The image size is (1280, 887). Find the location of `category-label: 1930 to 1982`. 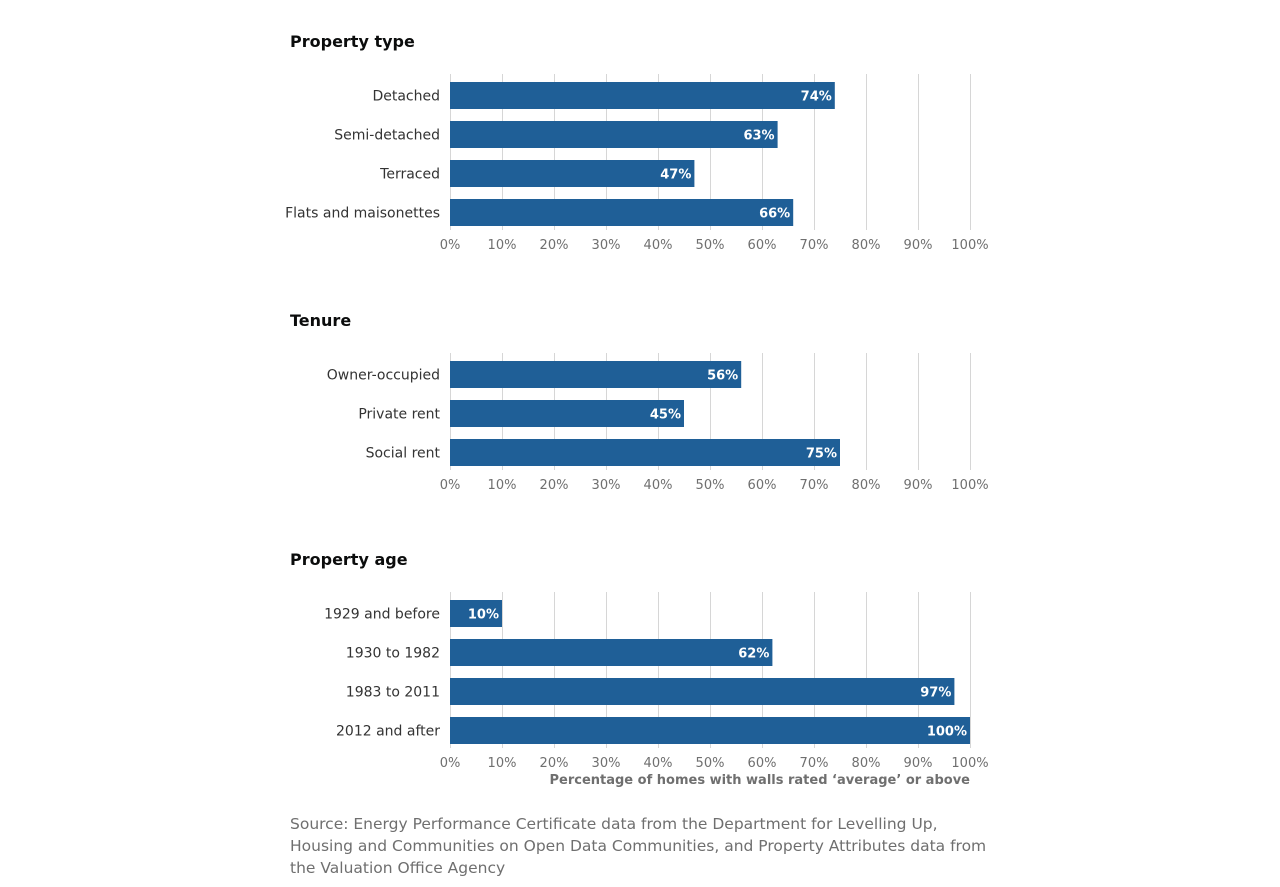

category-label: 1930 to 1982 is located at coordinates (393, 654).